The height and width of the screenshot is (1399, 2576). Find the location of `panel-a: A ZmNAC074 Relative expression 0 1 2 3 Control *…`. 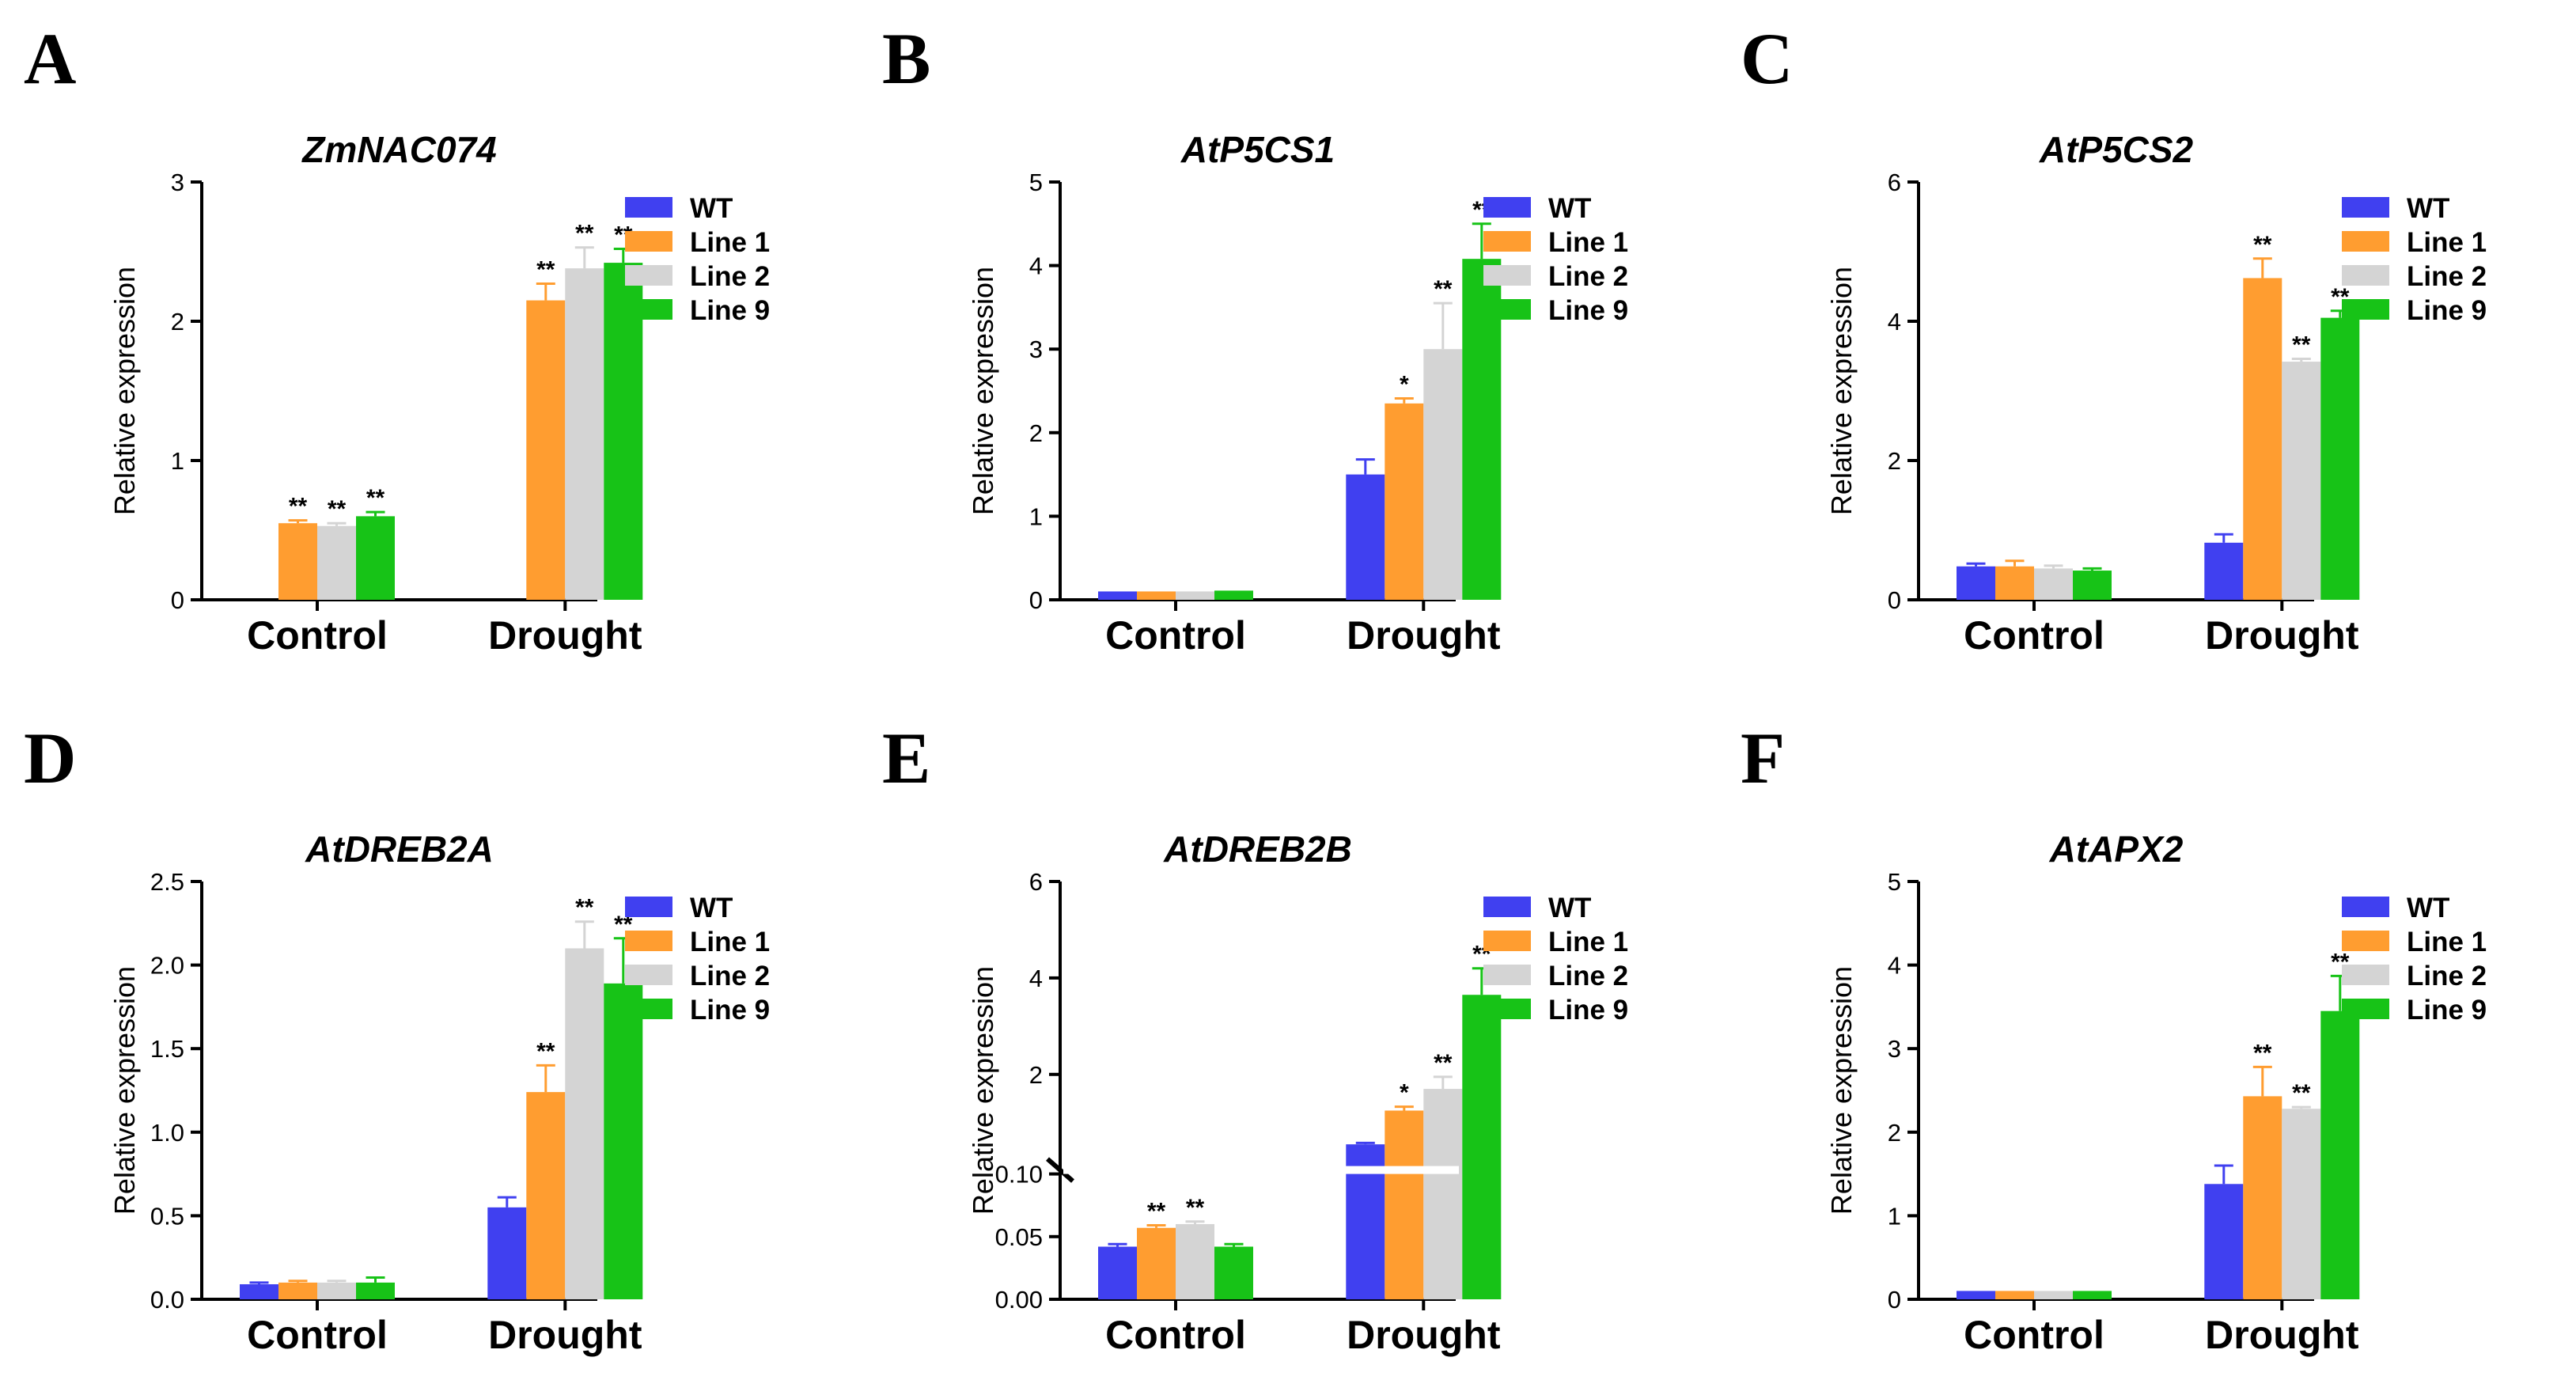

panel-a: A ZmNAC074 Relative expression 0 1 2 3 Control *… is located at coordinates (397, 338).